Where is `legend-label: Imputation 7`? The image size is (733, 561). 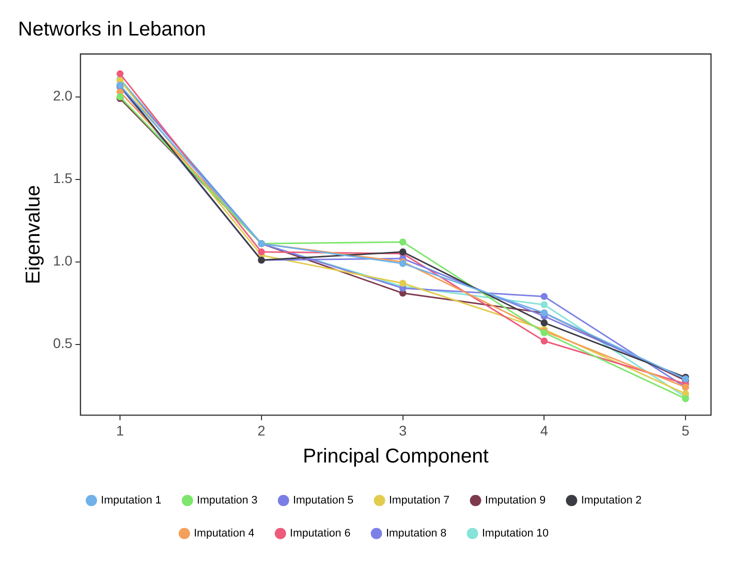
legend-label: Imputation 7 is located at coordinates (419, 500).